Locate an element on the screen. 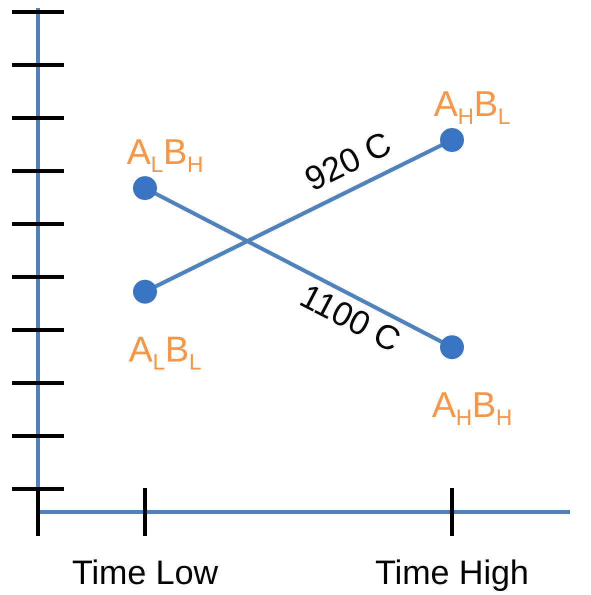  x-tick-label: Time High is located at coordinates (452, 573).